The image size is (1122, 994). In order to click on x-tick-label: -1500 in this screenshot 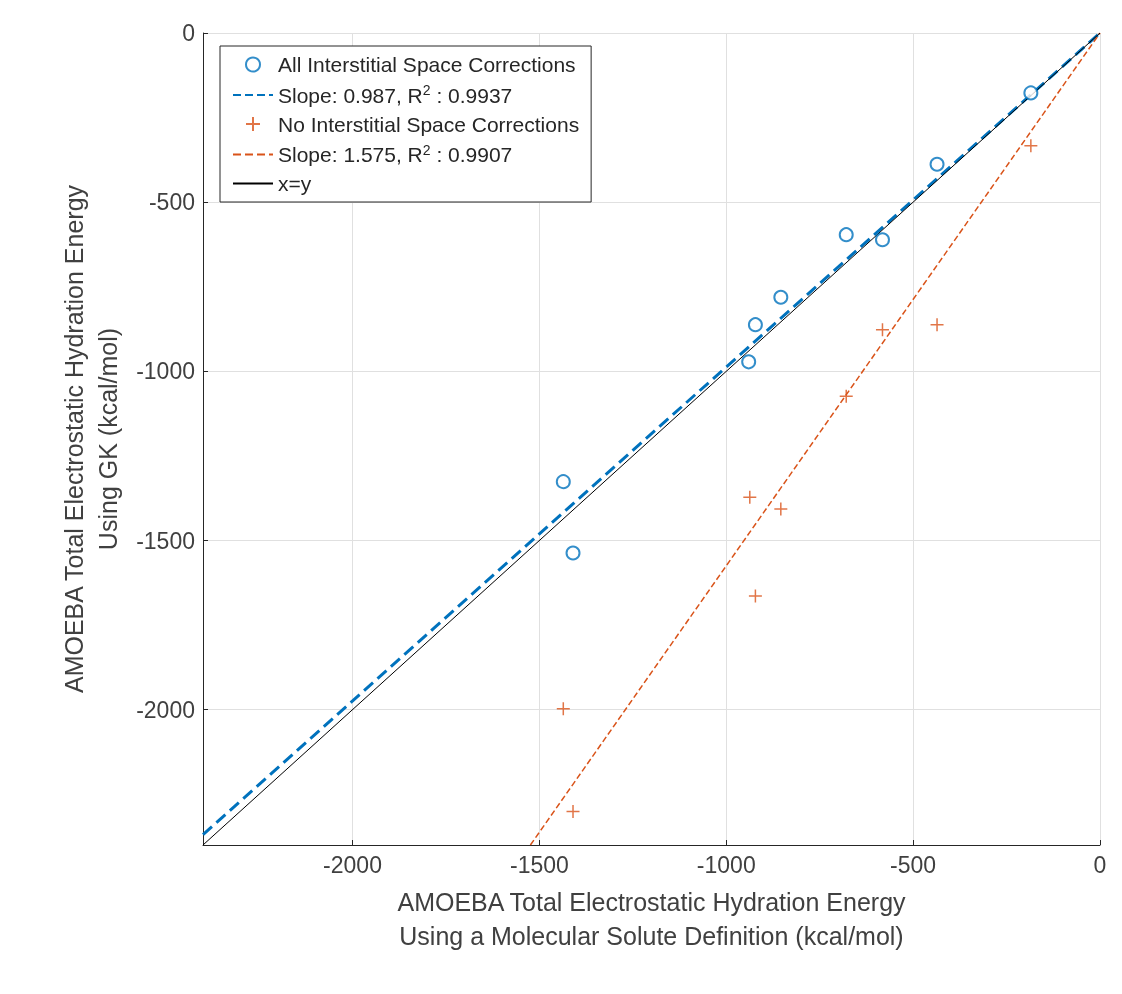, I will do `click(539, 864)`.